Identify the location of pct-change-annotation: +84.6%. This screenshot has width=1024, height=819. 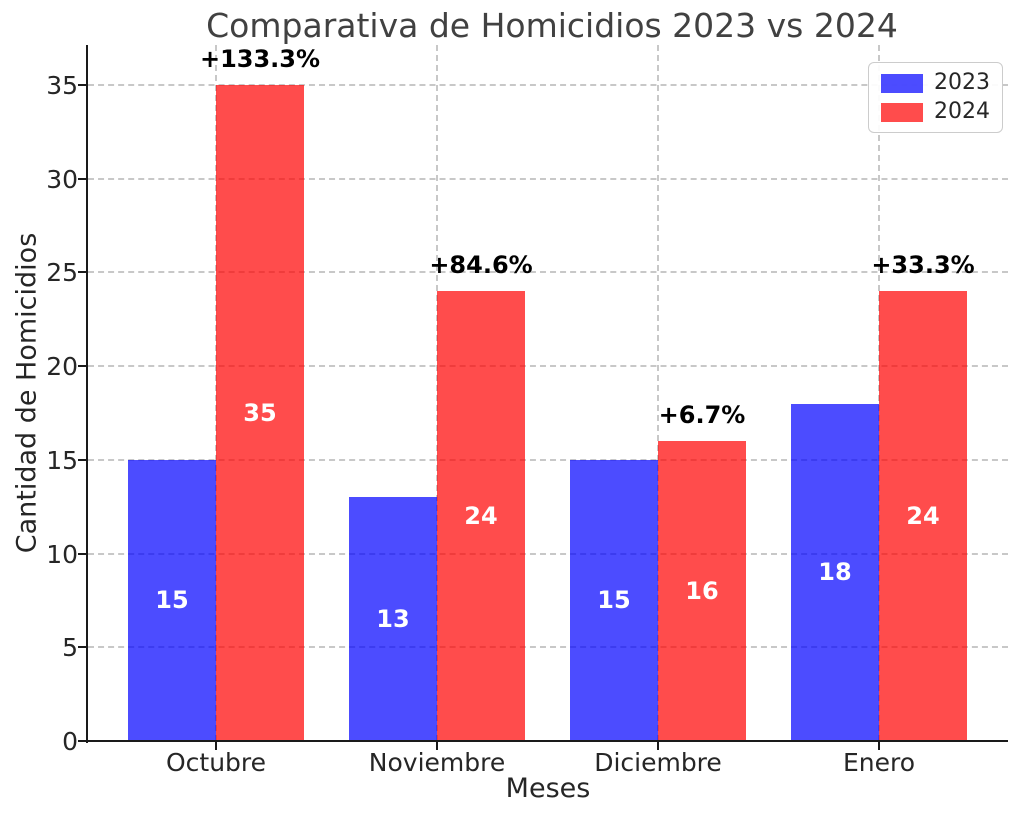
(481, 265).